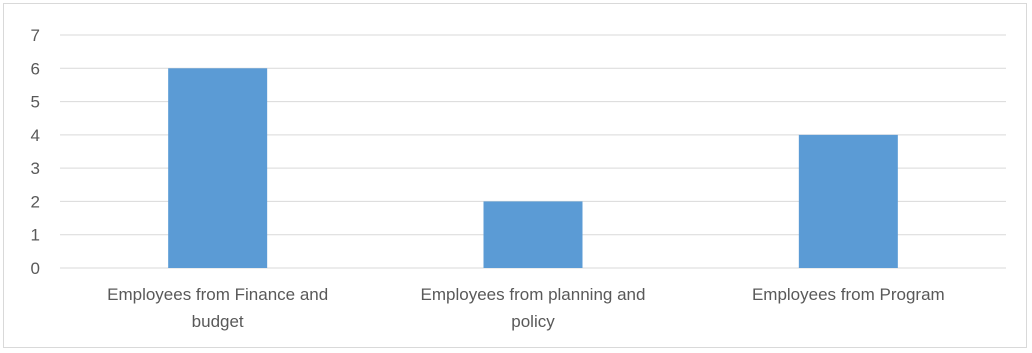  Describe the element at coordinates (35, 168) in the screenshot. I see `y-tick-label: 3` at that location.